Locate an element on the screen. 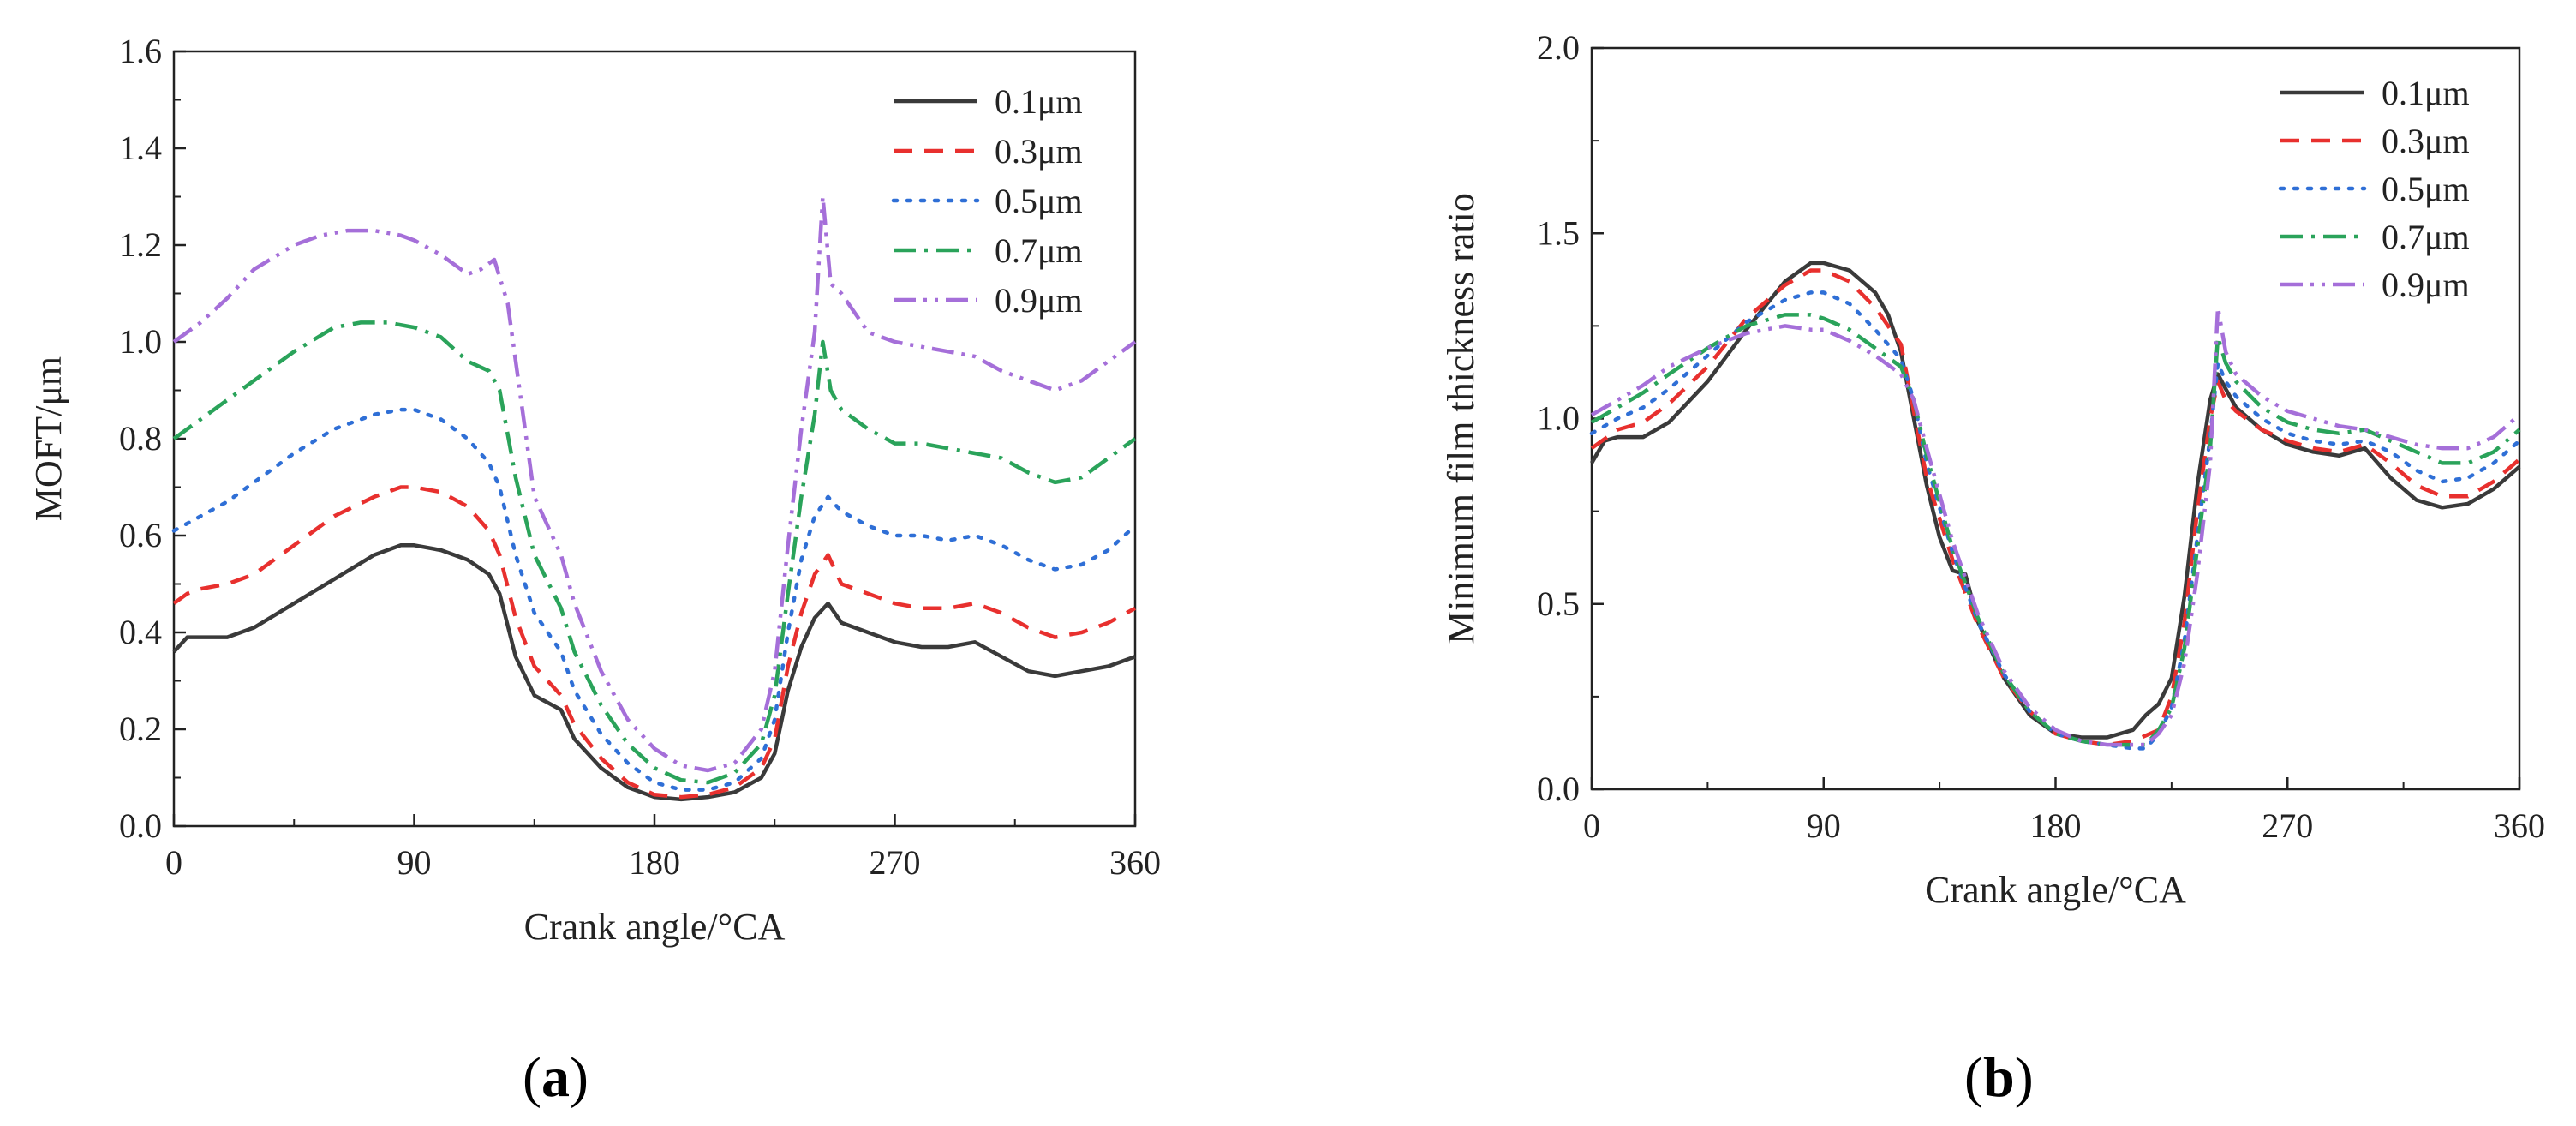  y-tick-label: 1.2 is located at coordinates (141, 244).